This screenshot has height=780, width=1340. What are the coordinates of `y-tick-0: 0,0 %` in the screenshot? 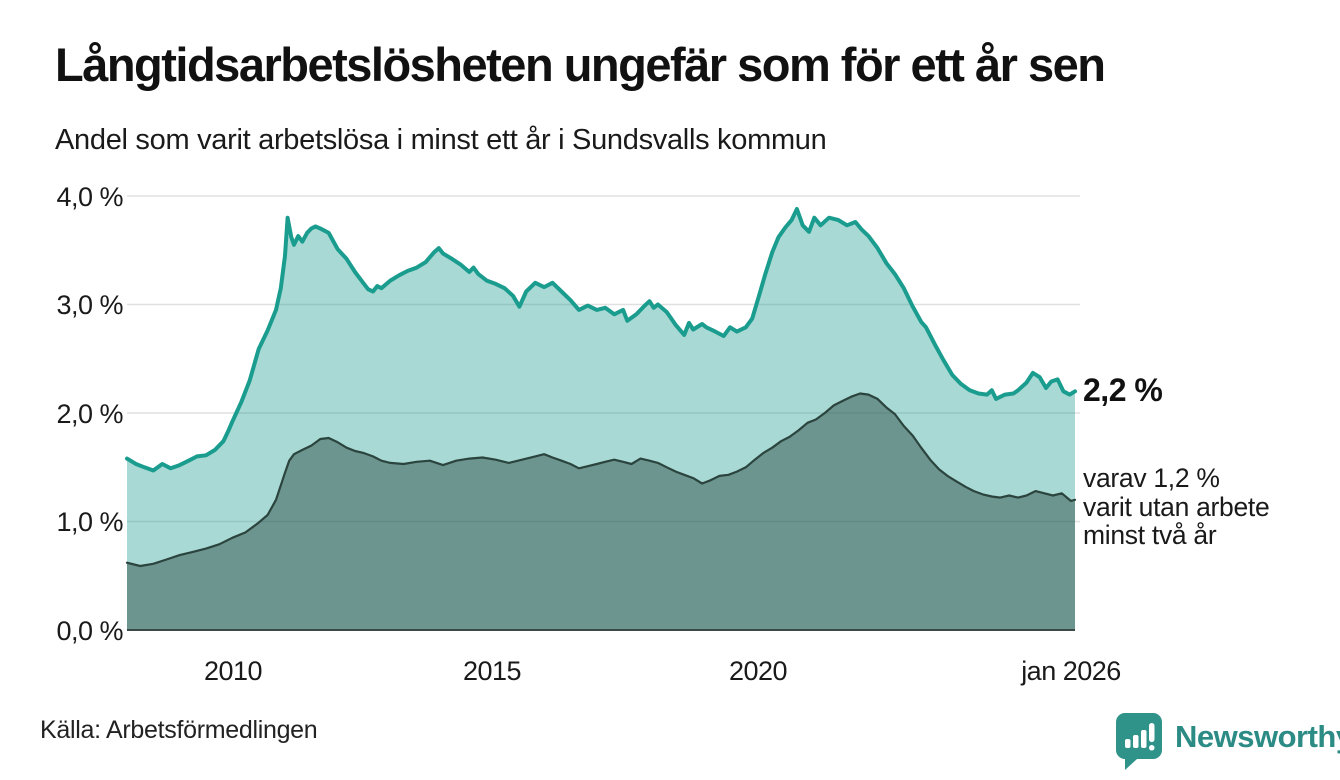 It's located at (89, 631).